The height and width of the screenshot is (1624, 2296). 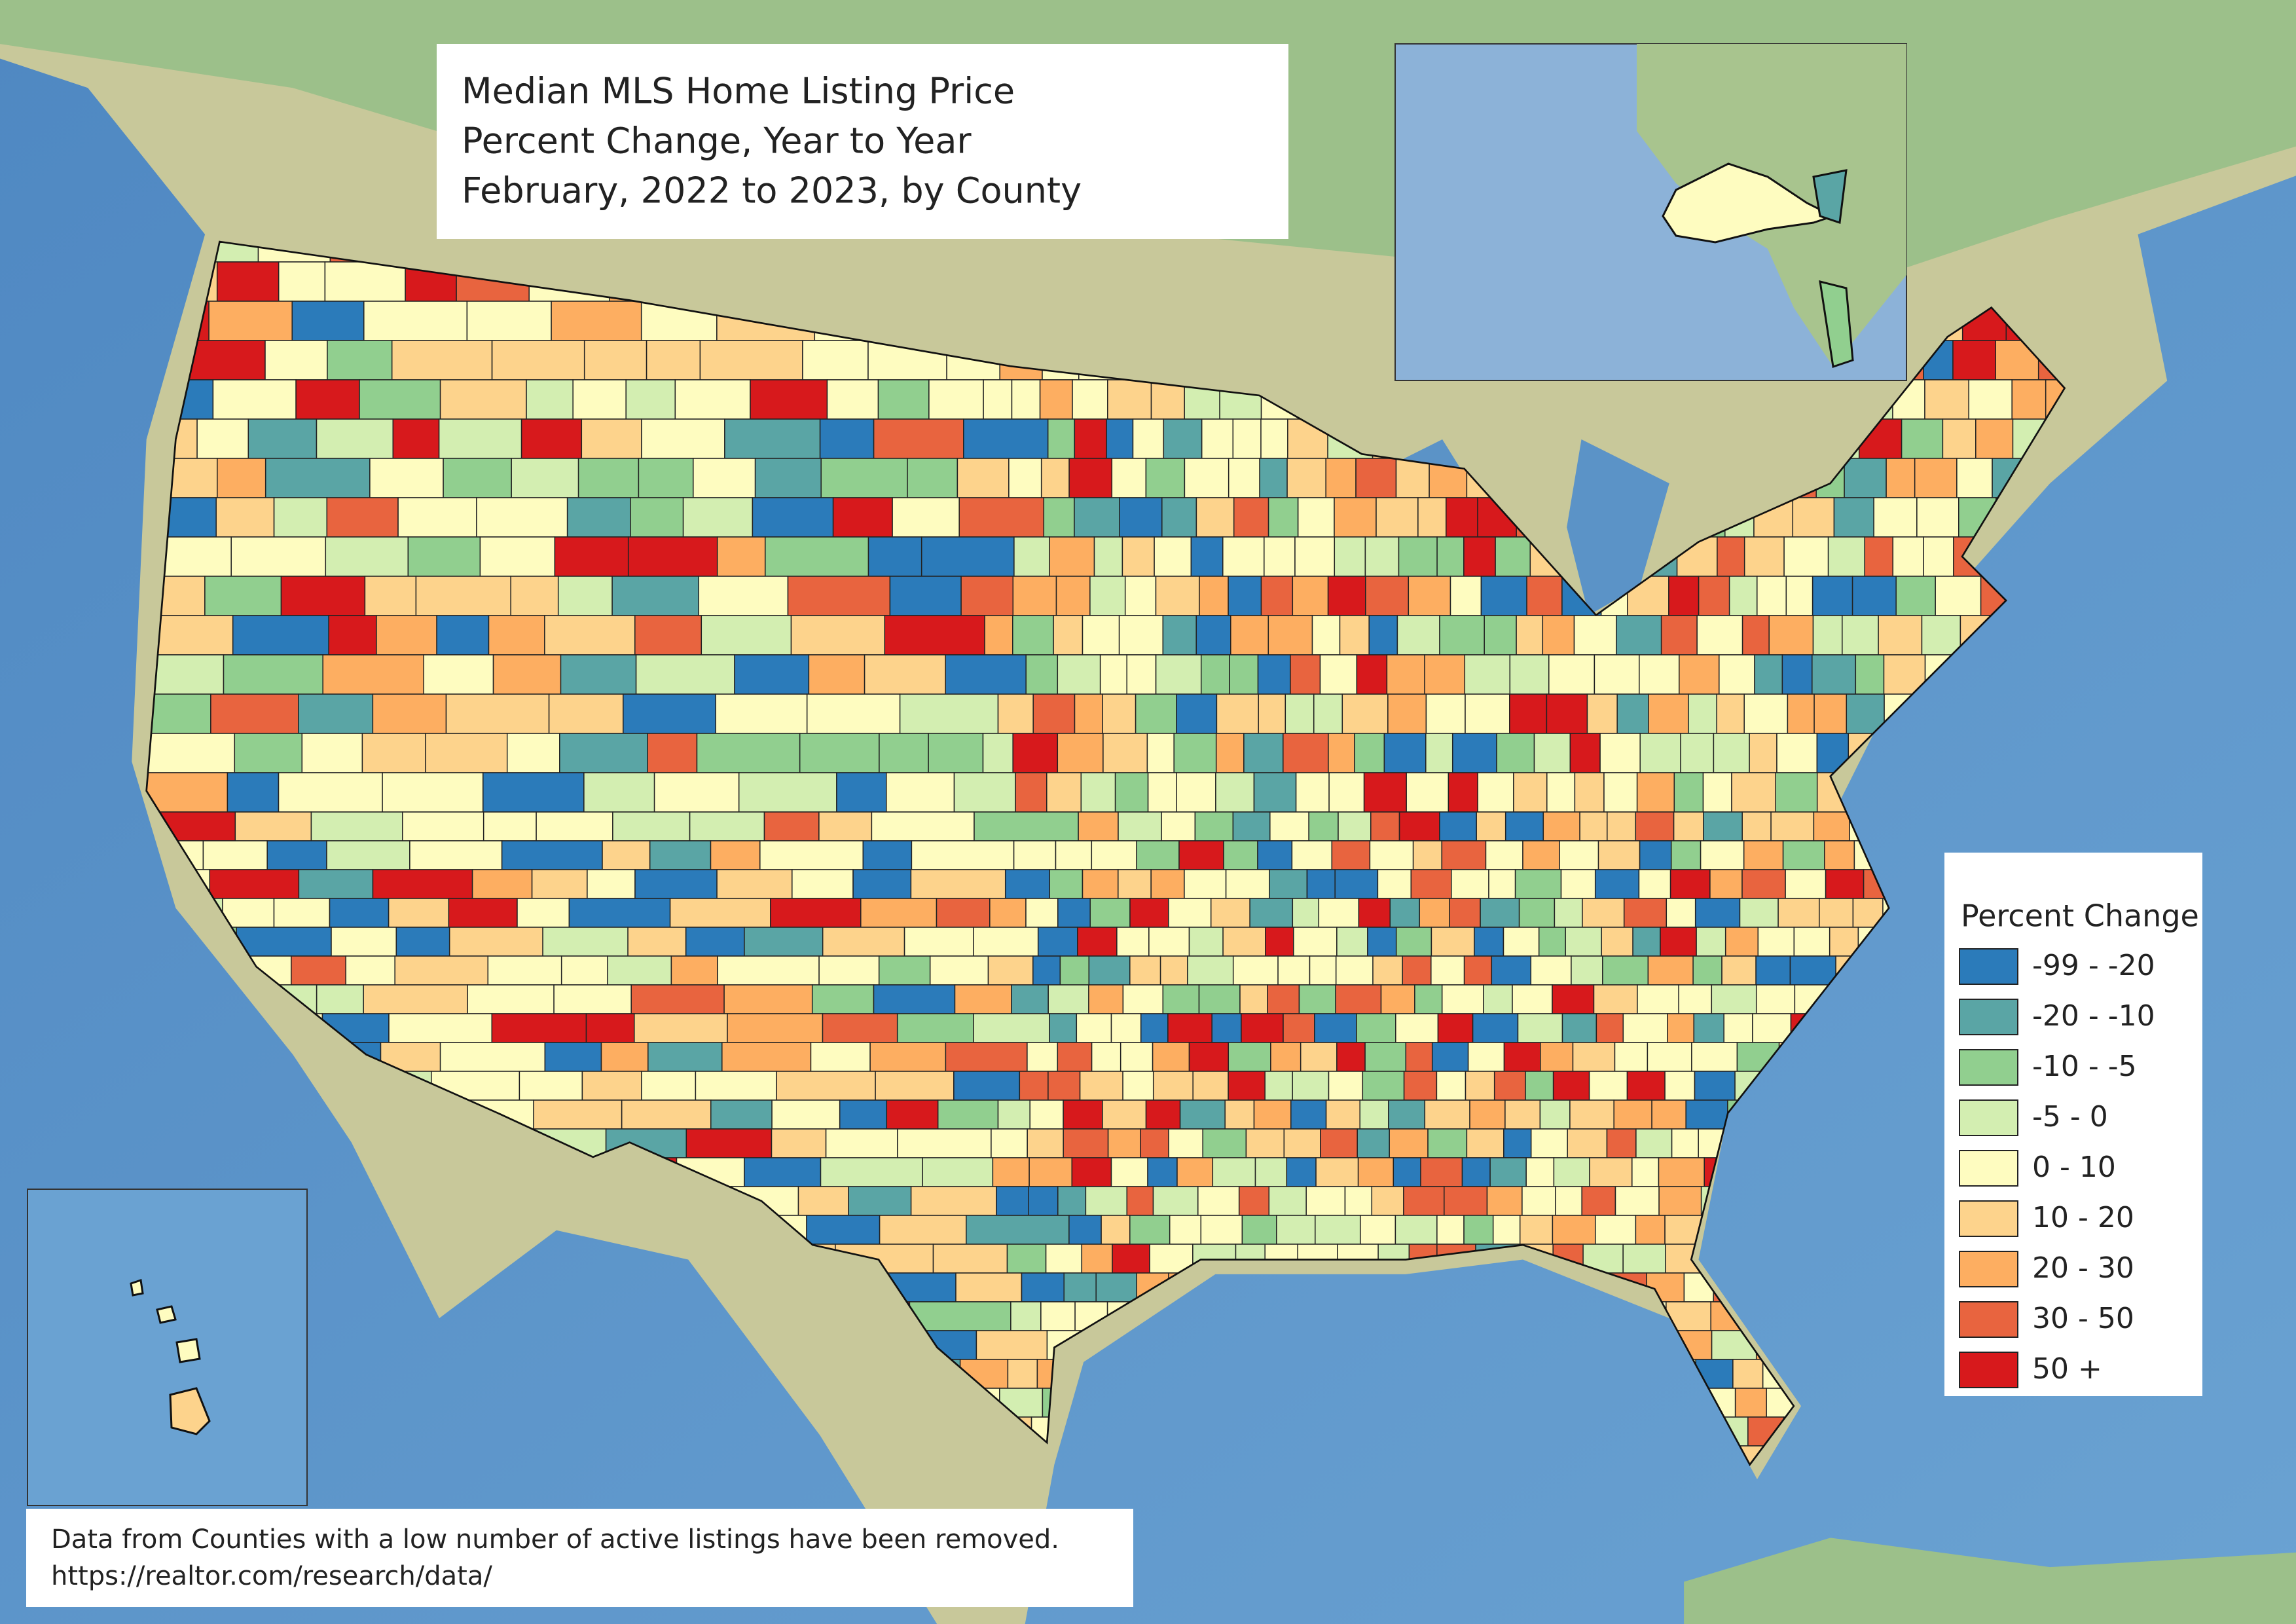 What do you see at coordinates (2067, 1369) in the screenshot?
I see `legend-label: 50 +` at bounding box center [2067, 1369].